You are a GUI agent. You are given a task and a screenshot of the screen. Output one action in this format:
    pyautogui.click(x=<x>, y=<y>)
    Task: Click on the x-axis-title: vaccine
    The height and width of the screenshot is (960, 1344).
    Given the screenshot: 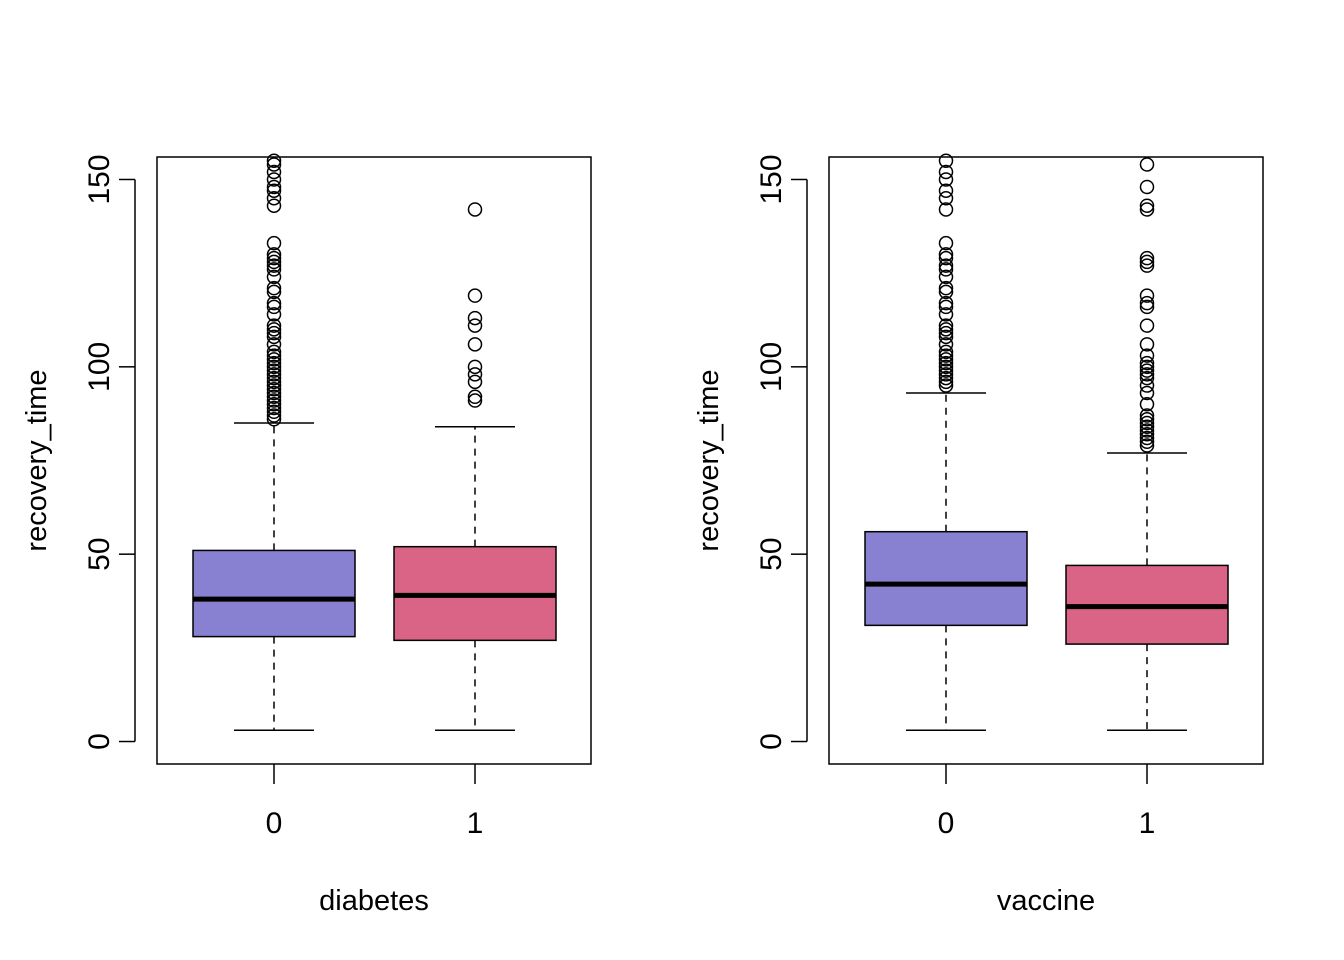 What is the action you would take?
    pyautogui.click(x=1046, y=901)
    